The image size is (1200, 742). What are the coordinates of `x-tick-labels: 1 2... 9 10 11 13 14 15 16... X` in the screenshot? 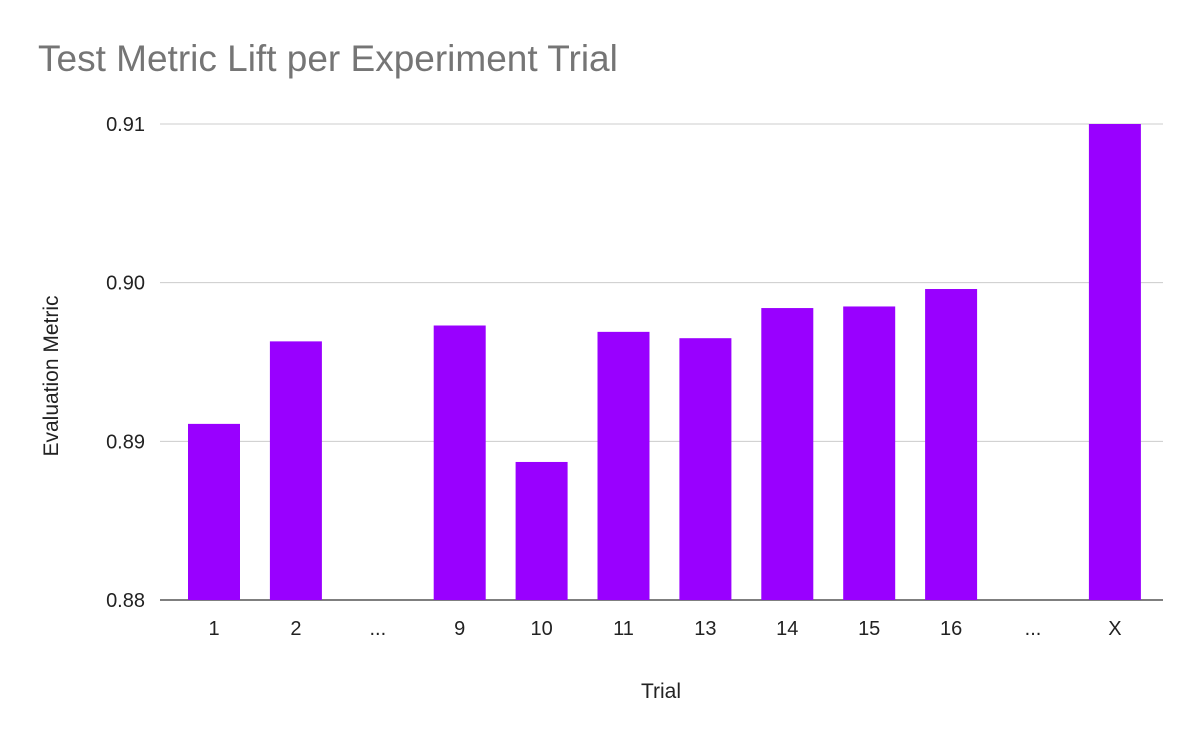 It's located at (664, 629).